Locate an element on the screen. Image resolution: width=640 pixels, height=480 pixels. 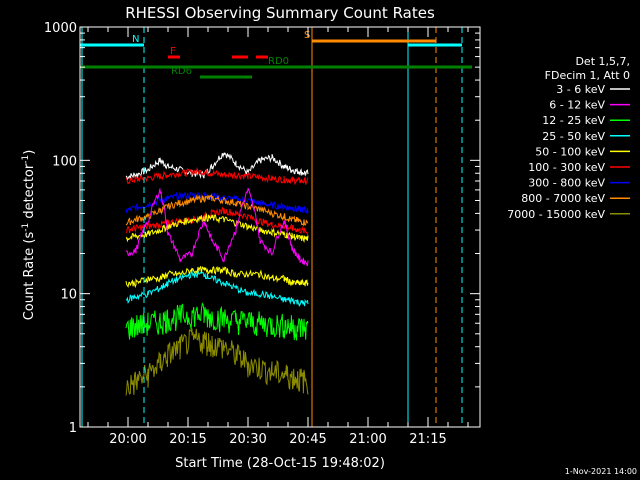
legend-entry-label: 100 - 300 keV is located at coordinates (566, 167).